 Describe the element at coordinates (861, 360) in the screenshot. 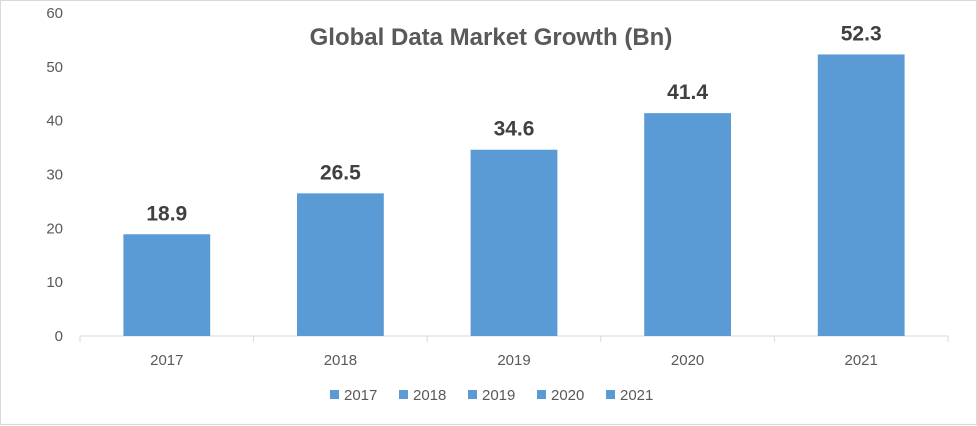

I see `category-label-2021: 2021` at that location.